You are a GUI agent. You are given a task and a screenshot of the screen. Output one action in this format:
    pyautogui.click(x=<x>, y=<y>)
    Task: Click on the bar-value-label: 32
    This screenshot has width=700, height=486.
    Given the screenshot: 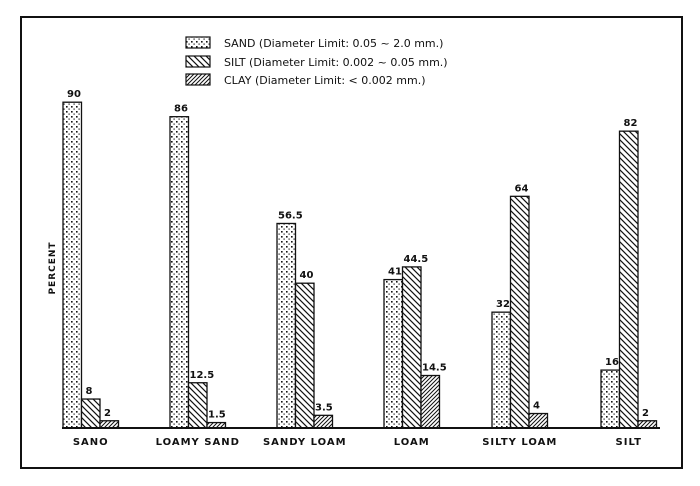 What is the action you would take?
    pyautogui.click(x=503, y=304)
    